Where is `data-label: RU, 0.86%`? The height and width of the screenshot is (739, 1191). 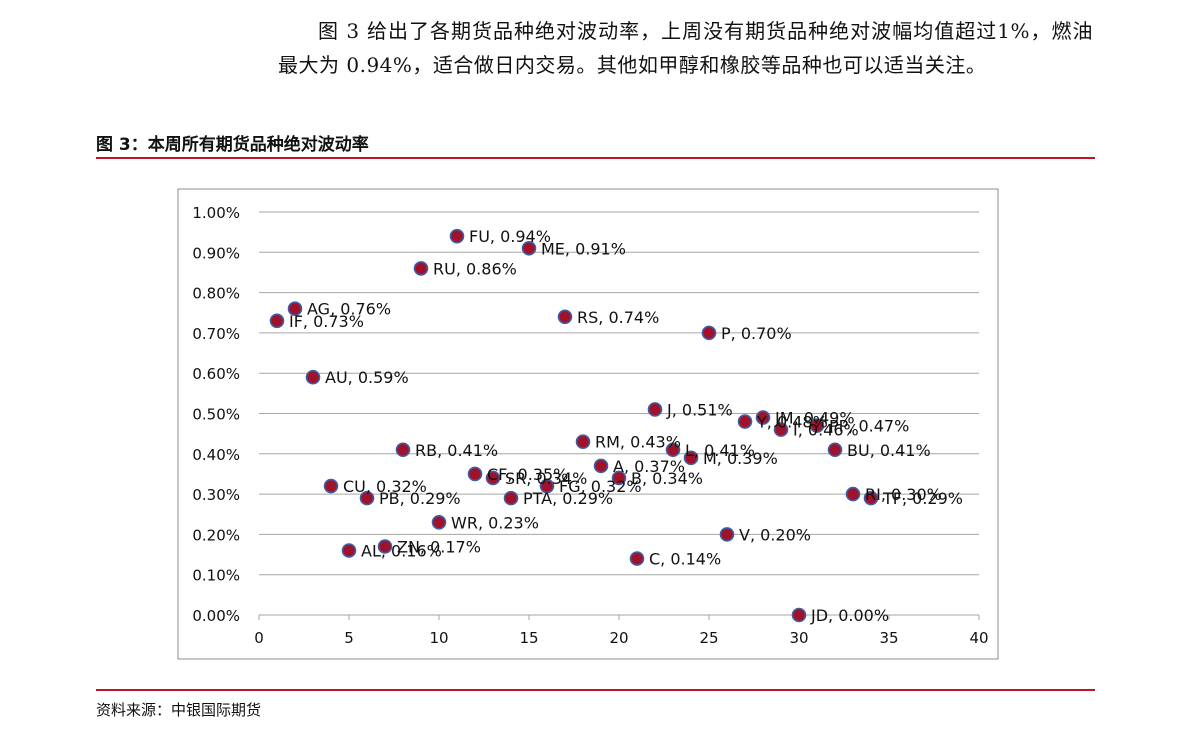 data-label: RU, 0.86% is located at coordinates (475, 268).